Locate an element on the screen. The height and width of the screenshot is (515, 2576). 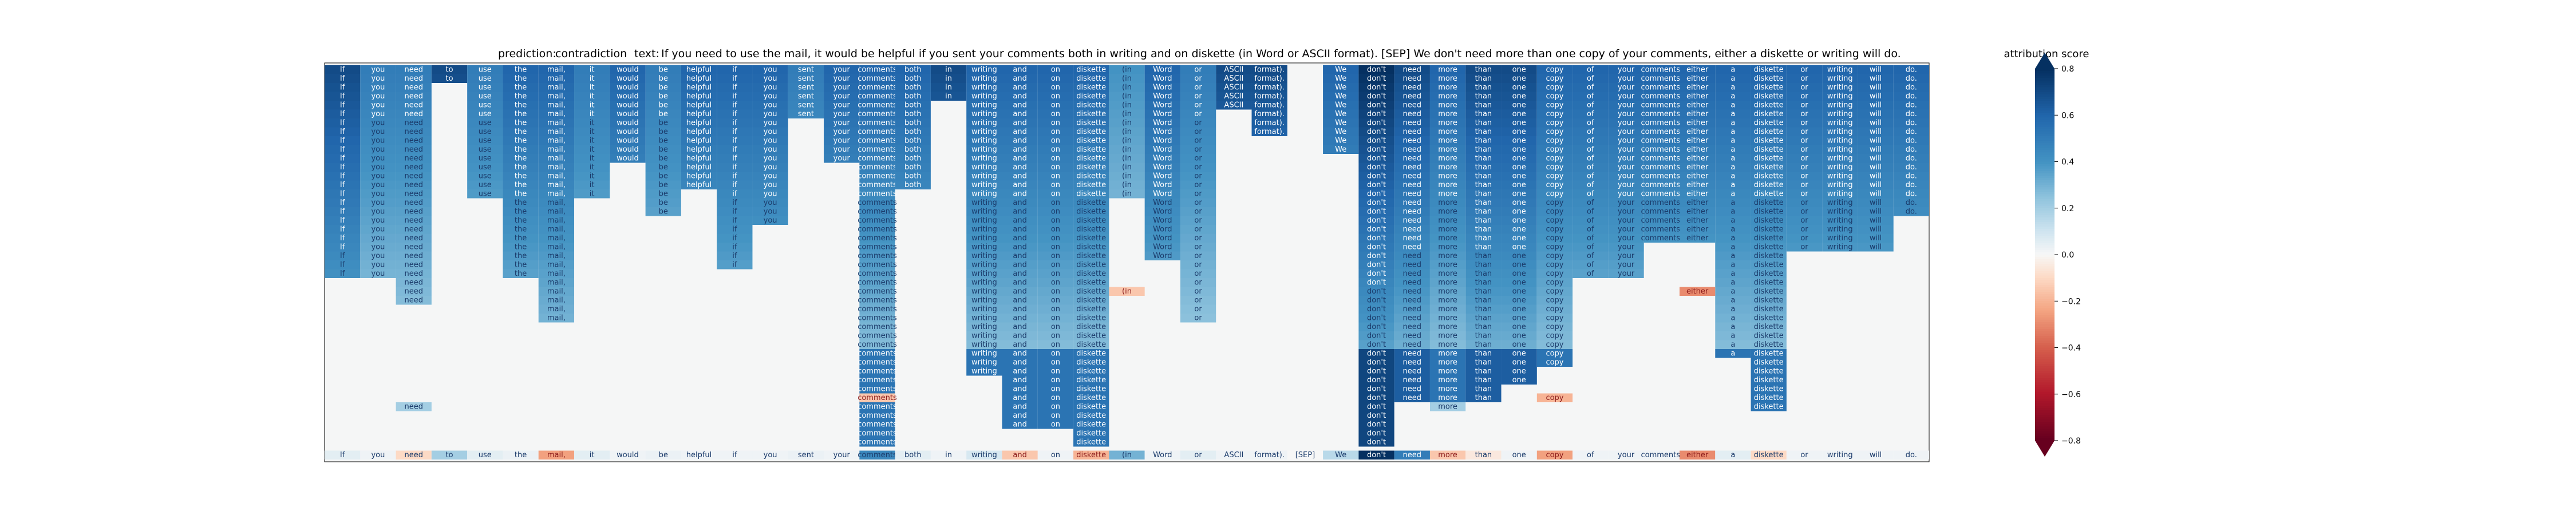
token-23-row-9-label: Word is located at coordinates (1162, 149).